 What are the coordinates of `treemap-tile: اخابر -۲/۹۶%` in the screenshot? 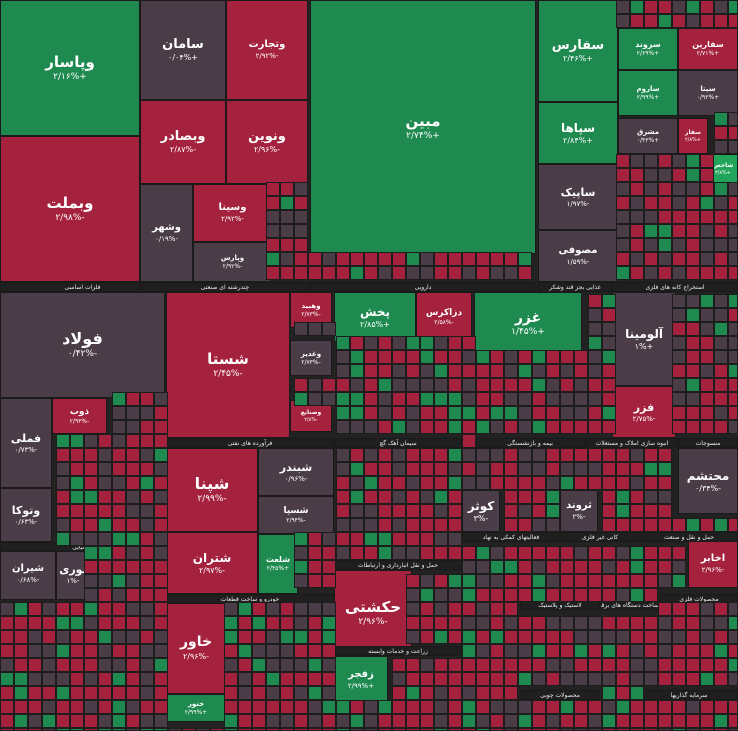 It's located at (713, 564).